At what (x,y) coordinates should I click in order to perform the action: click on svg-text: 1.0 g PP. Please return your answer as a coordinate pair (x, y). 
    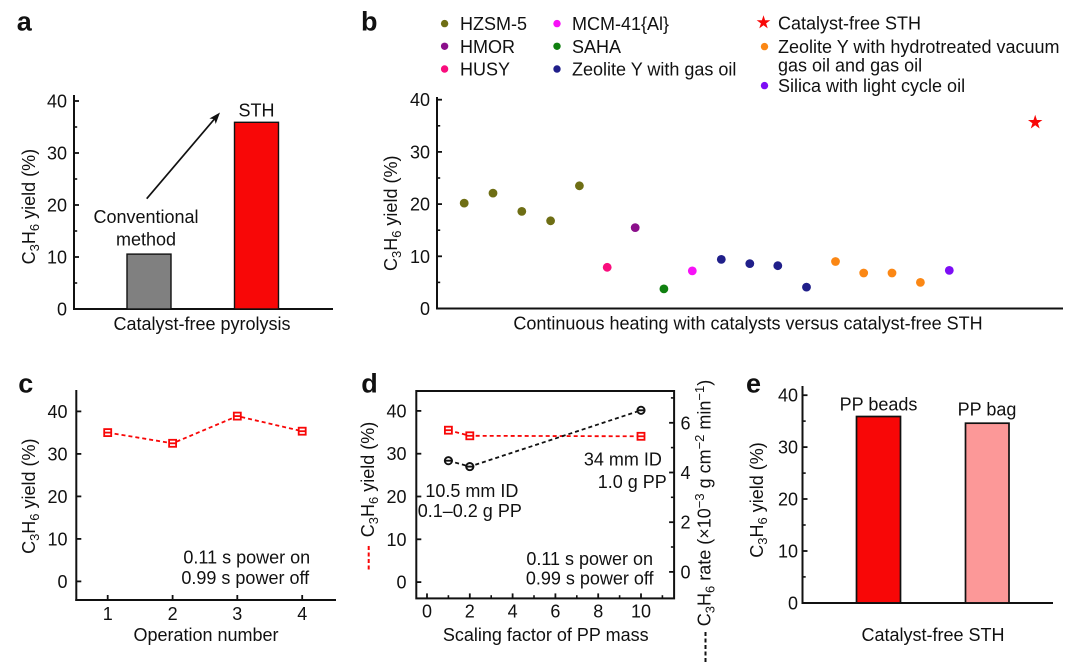
    Looking at the image, I should click on (632, 482).